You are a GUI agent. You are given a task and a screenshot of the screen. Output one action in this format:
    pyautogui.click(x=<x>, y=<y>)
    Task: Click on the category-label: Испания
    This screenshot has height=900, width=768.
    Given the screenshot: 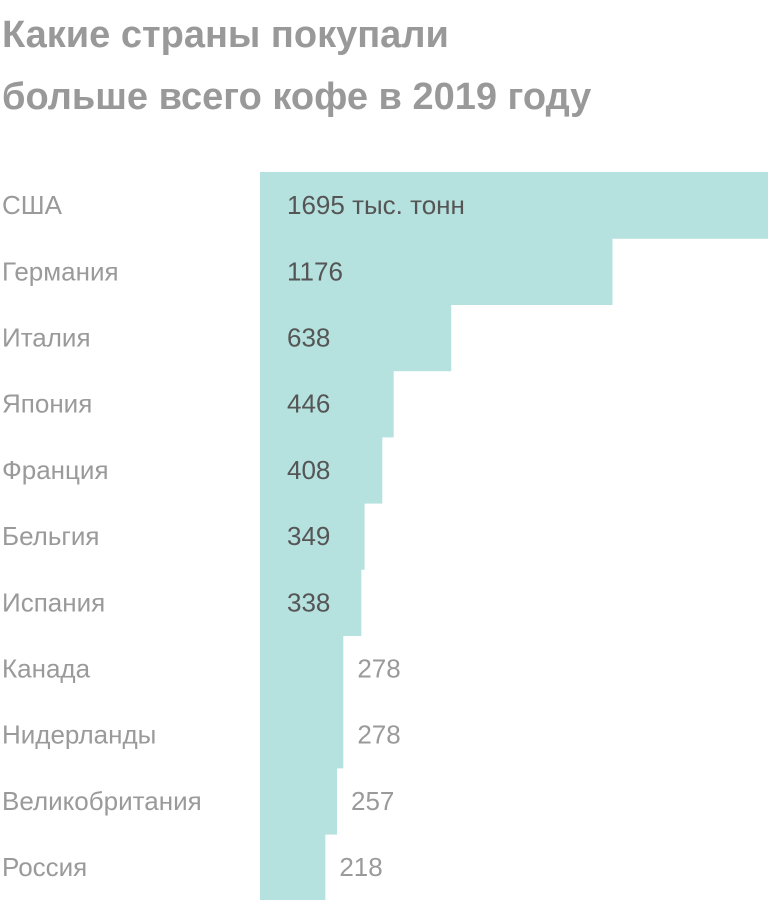 What is the action you would take?
    pyautogui.click(x=53, y=602)
    